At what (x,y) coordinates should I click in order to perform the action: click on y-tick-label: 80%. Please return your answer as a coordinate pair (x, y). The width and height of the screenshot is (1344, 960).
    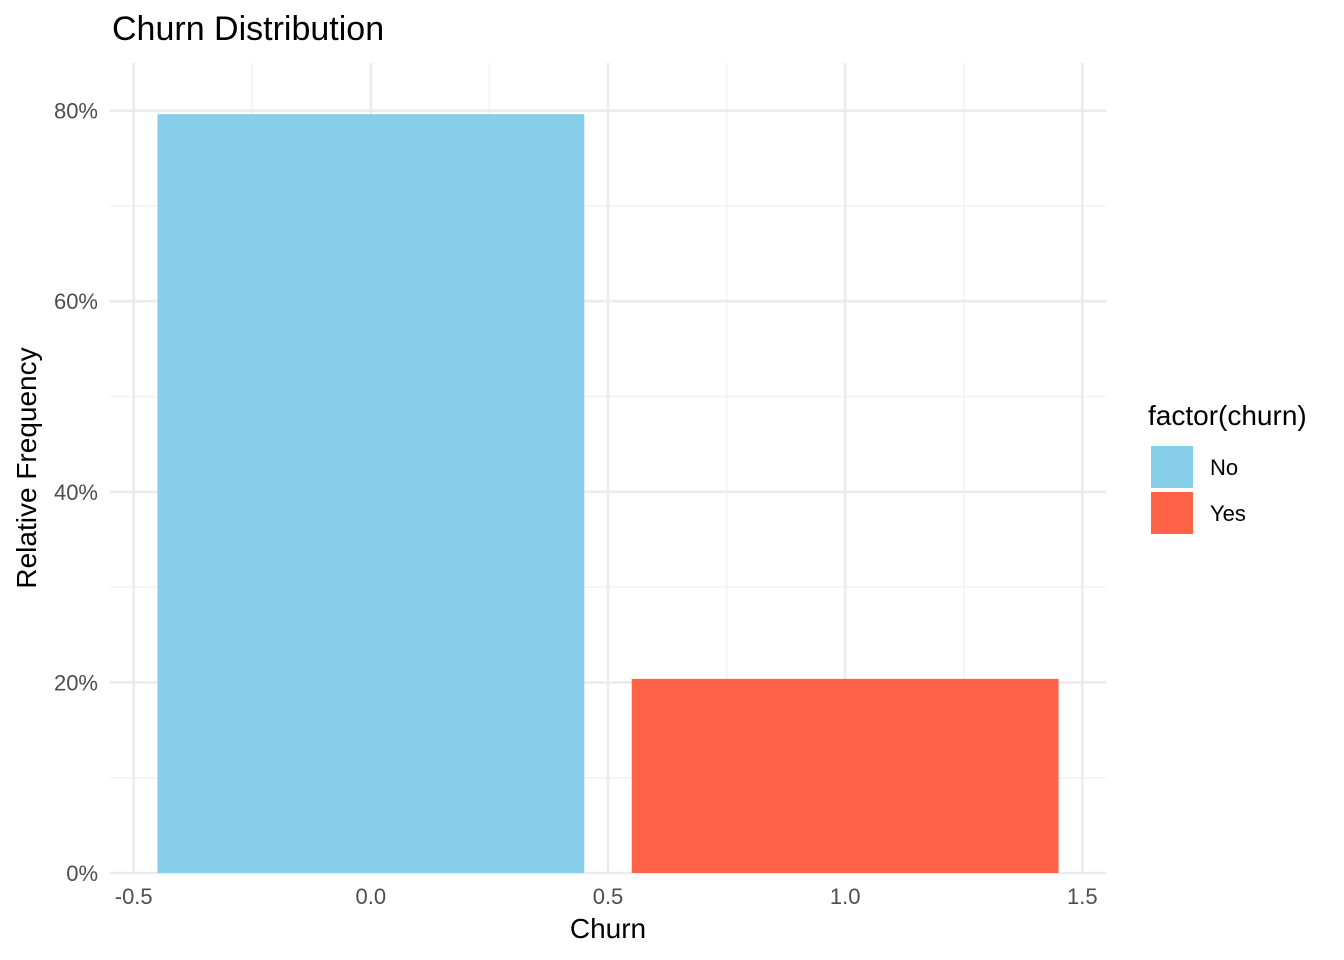
    Looking at the image, I should click on (76, 111).